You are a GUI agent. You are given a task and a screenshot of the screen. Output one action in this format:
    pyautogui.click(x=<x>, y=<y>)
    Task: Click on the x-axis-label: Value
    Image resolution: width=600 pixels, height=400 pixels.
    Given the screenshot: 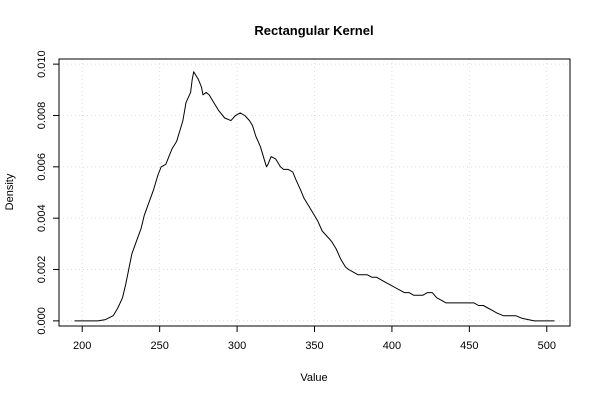 What is the action you would take?
    pyautogui.click(x=313, y=378)
    